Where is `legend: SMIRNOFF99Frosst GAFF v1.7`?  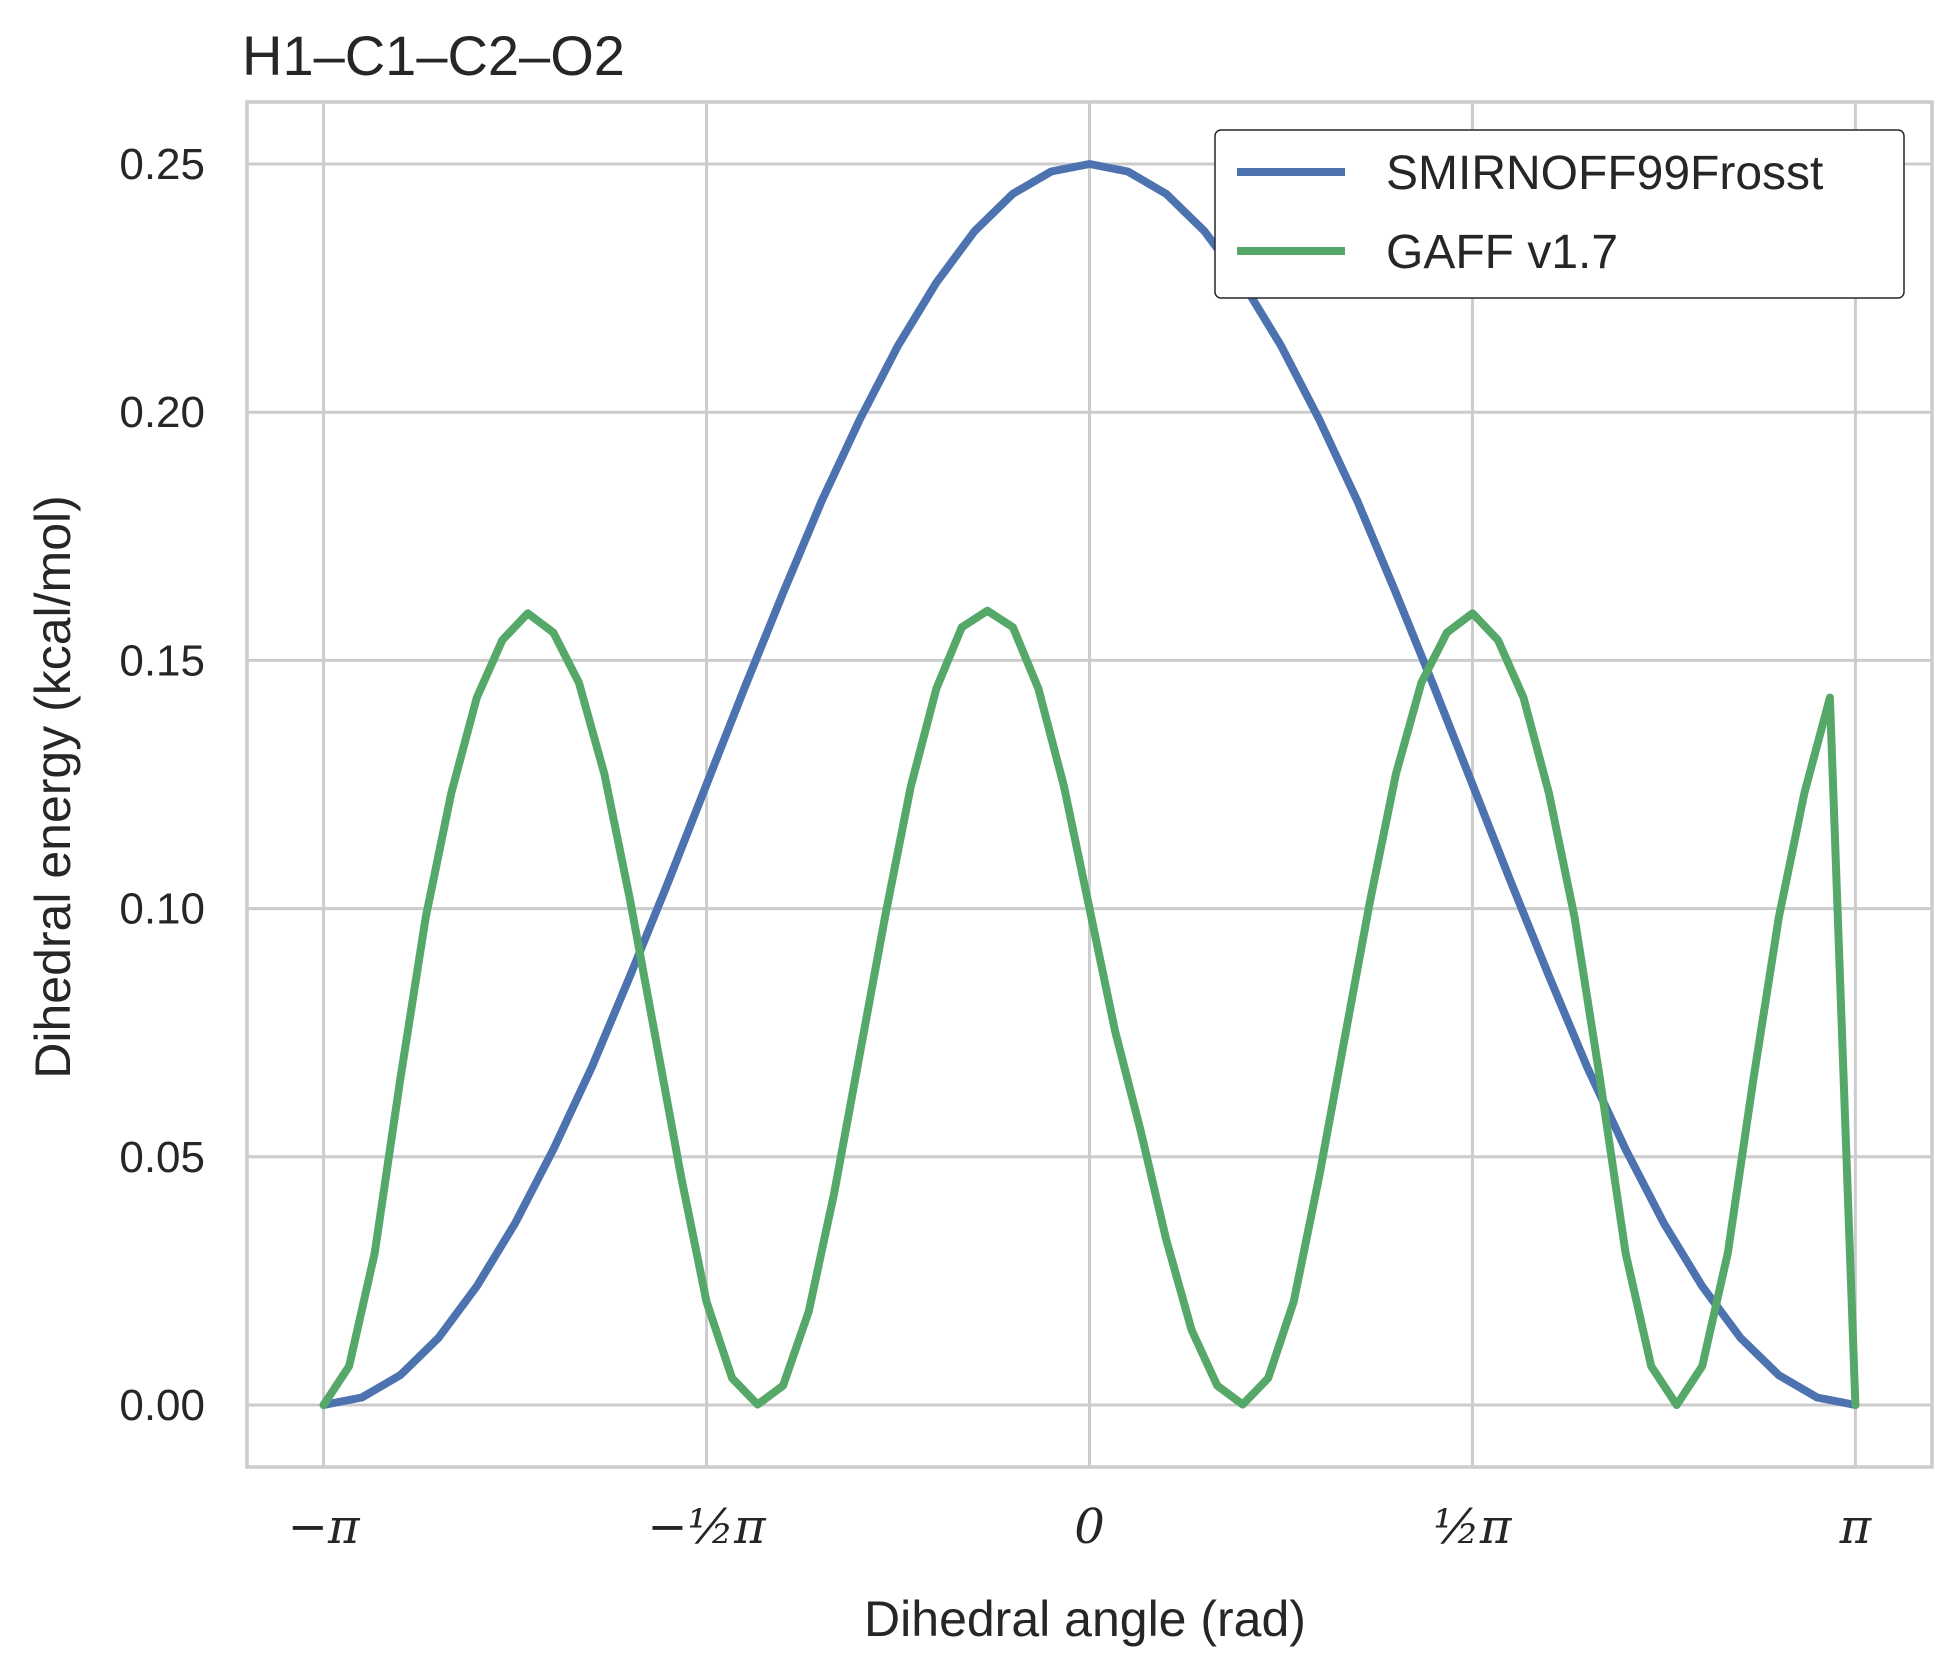
legend: SMIRNOFF99Frosst GAFF v1.7 is located at coordinates (1559, 214).